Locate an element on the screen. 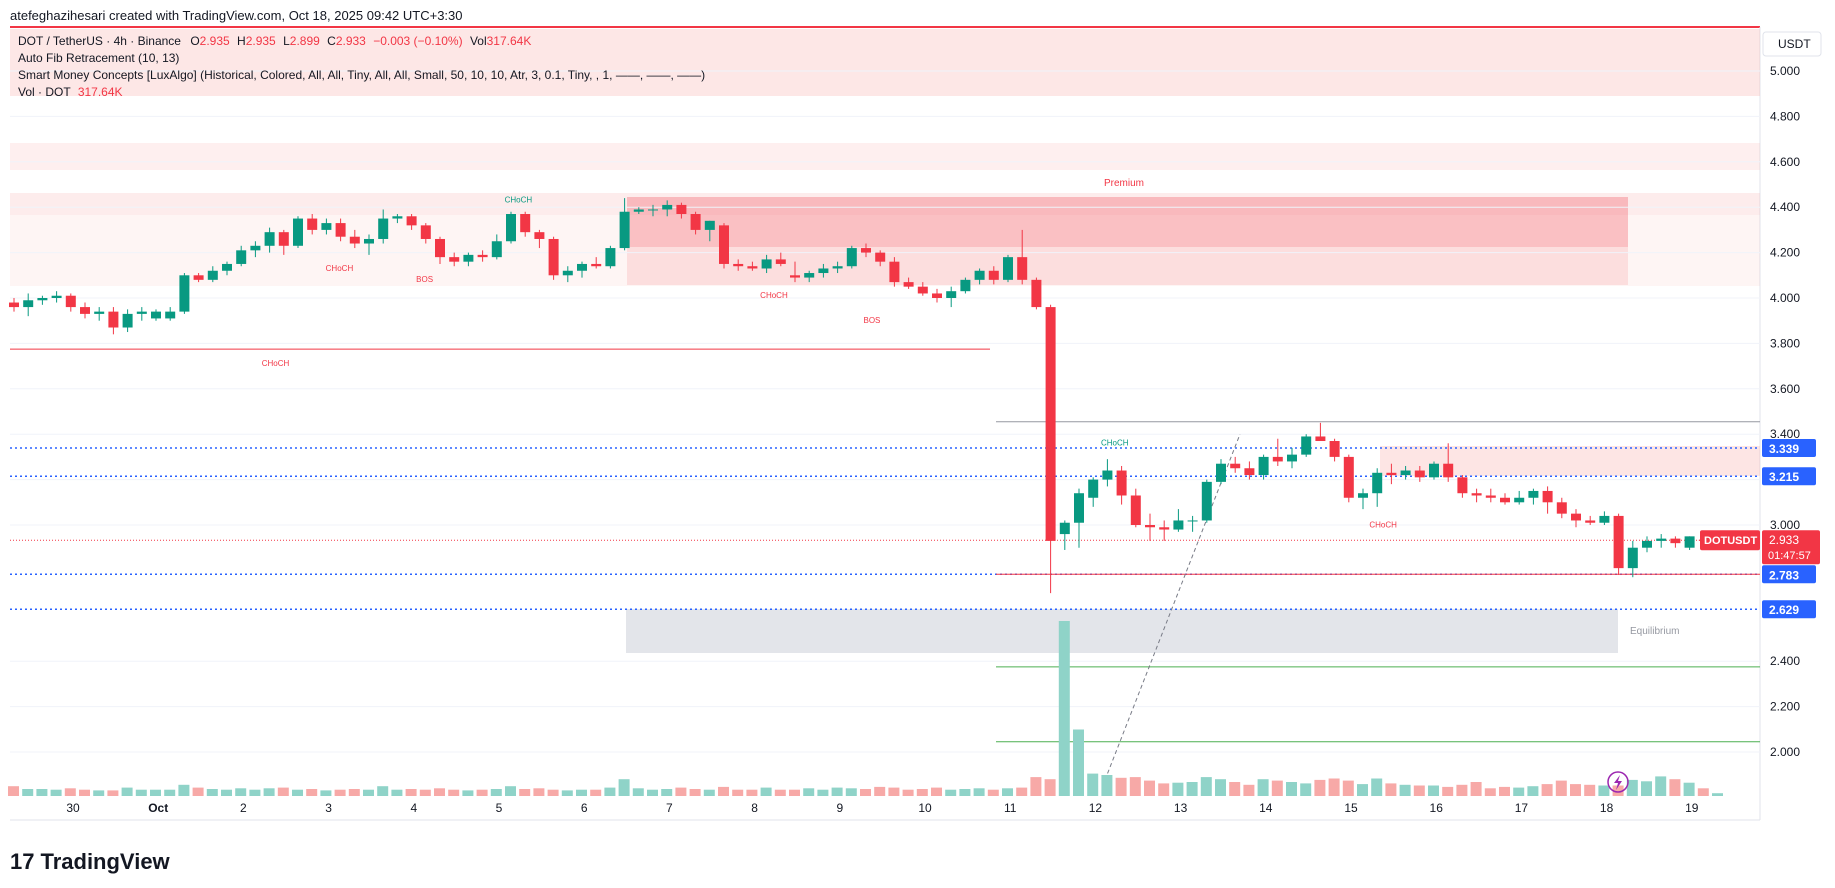 The height and width of the screenshot is (888, 1835). symbol-name: DOT / TetherUS · 4h · Binance is located at coordinates (99, 41).